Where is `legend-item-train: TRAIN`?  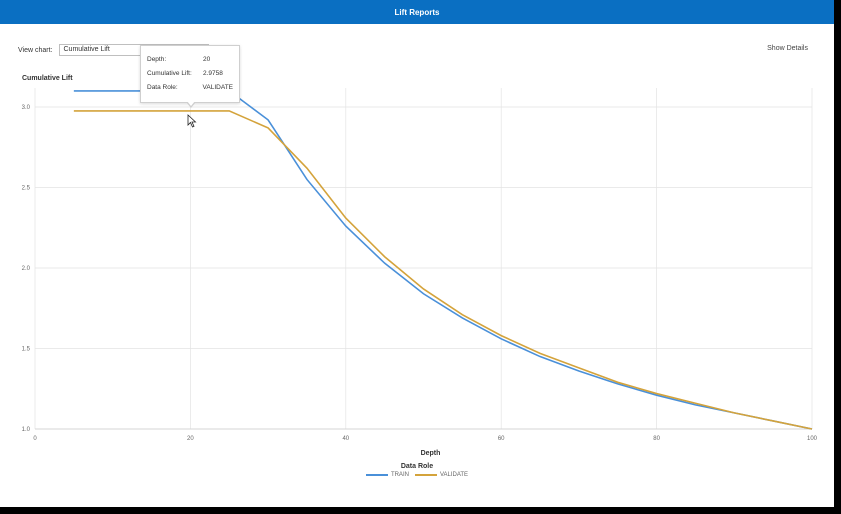
legend-item-train: TRAIN is located at coordinates (387, 475).